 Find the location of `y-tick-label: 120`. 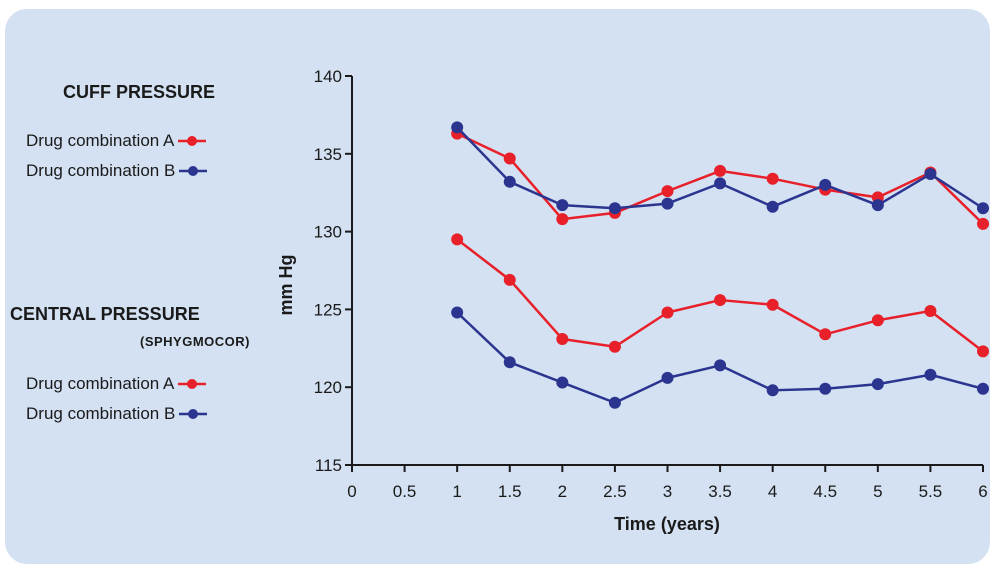

y-tick-label: 120 is located at coordinates (328, 387).